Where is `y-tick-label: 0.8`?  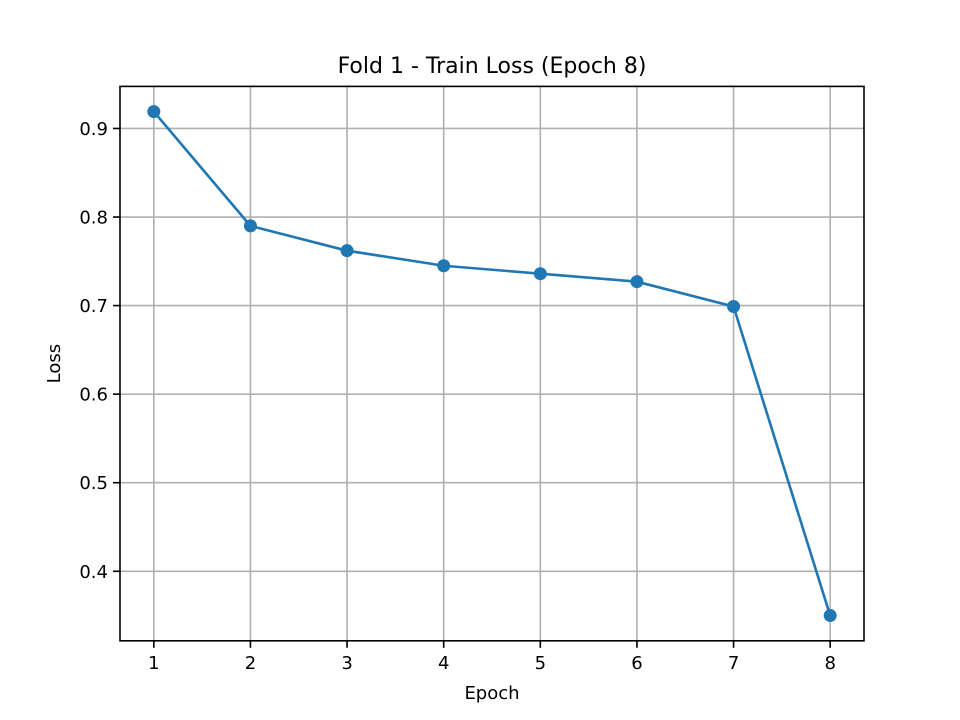
y-tick-label: 0.8 is located at coordinates (93, 218).